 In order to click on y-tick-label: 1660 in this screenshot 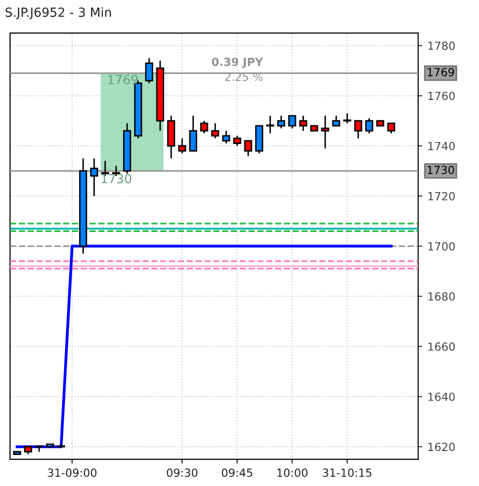, I will do `click(441, 346)`.